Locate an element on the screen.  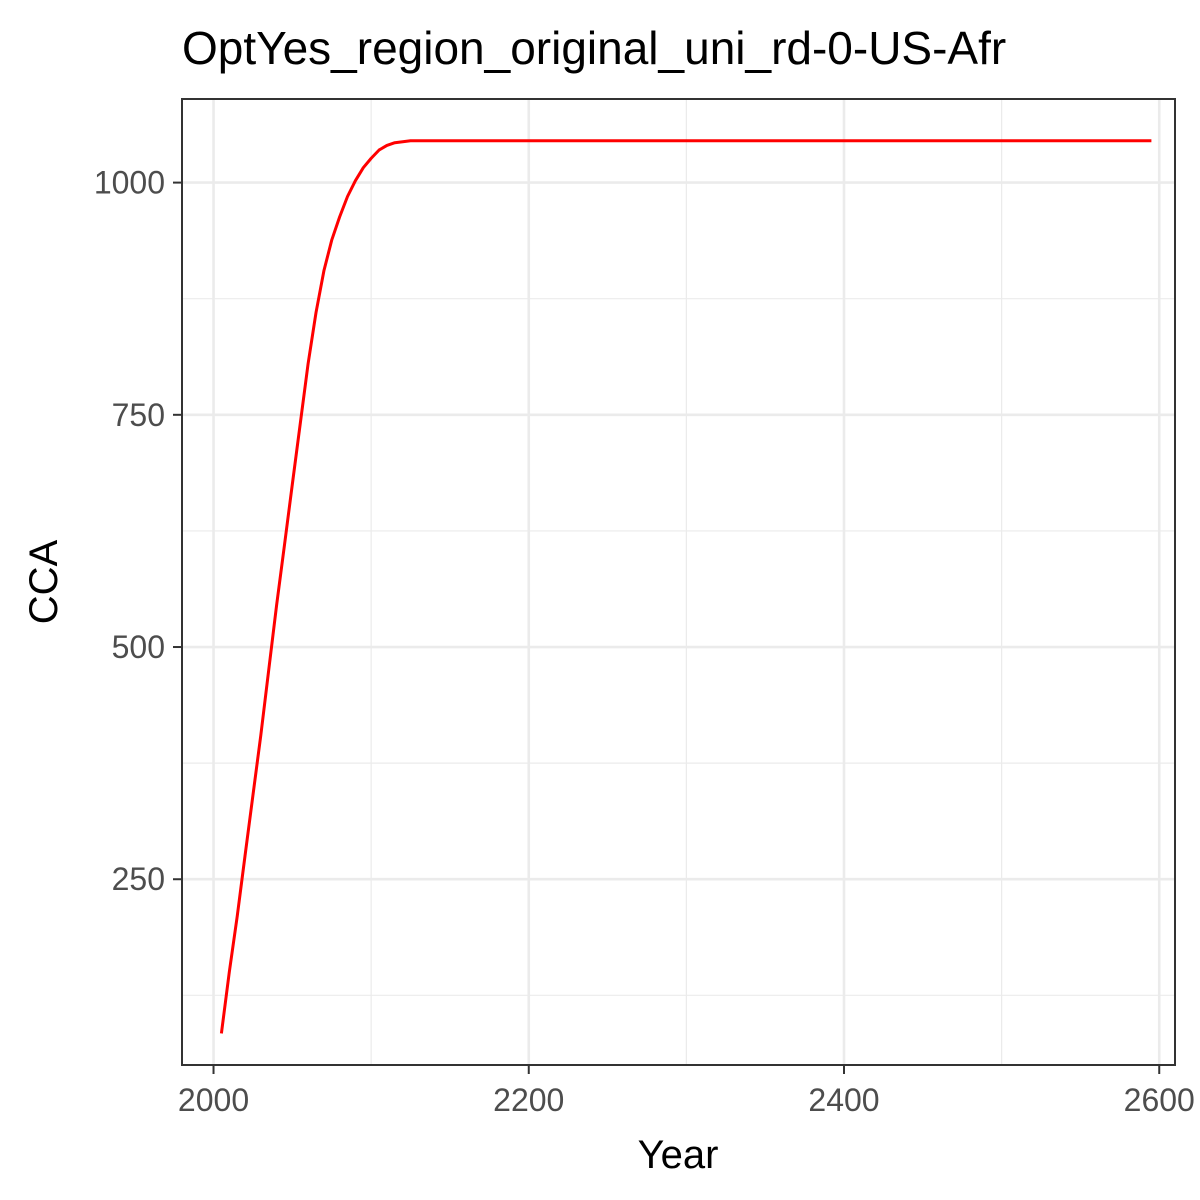
y-tick-label: 250 is located at coordinates (138, 879).